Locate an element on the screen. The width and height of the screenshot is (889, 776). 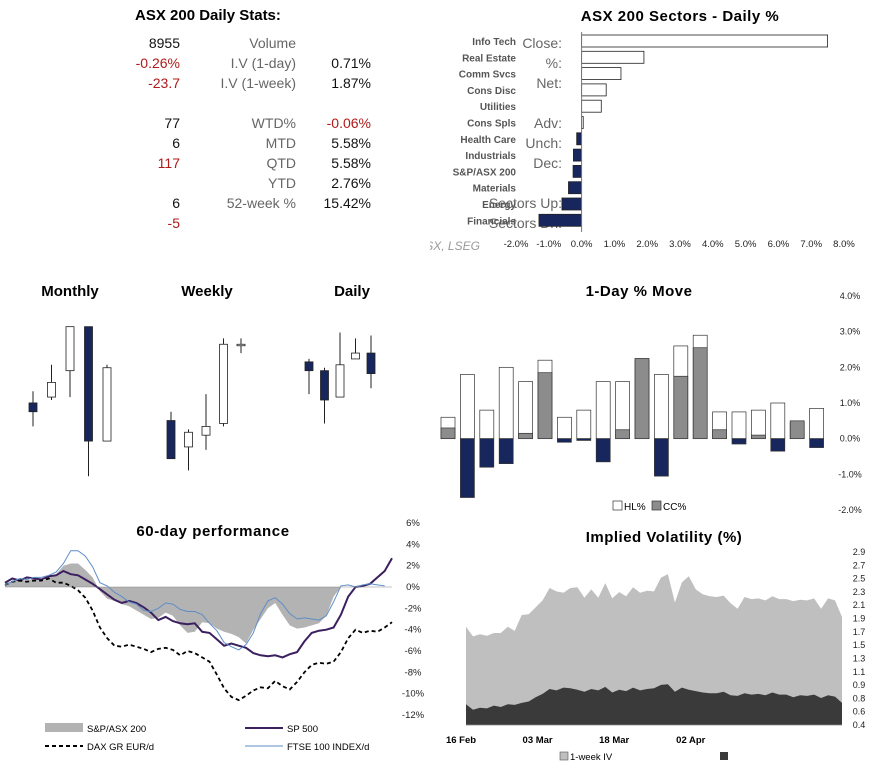
legend-label: DAX GR EUR/d is located at coordinates (120, 747).